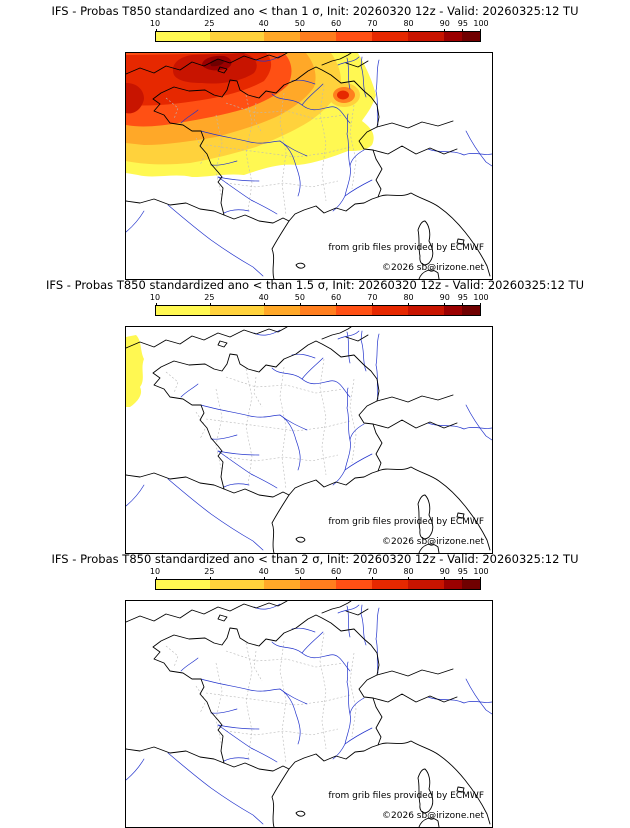  I want to click on probability-fill-1sigma, so click(251, 115).